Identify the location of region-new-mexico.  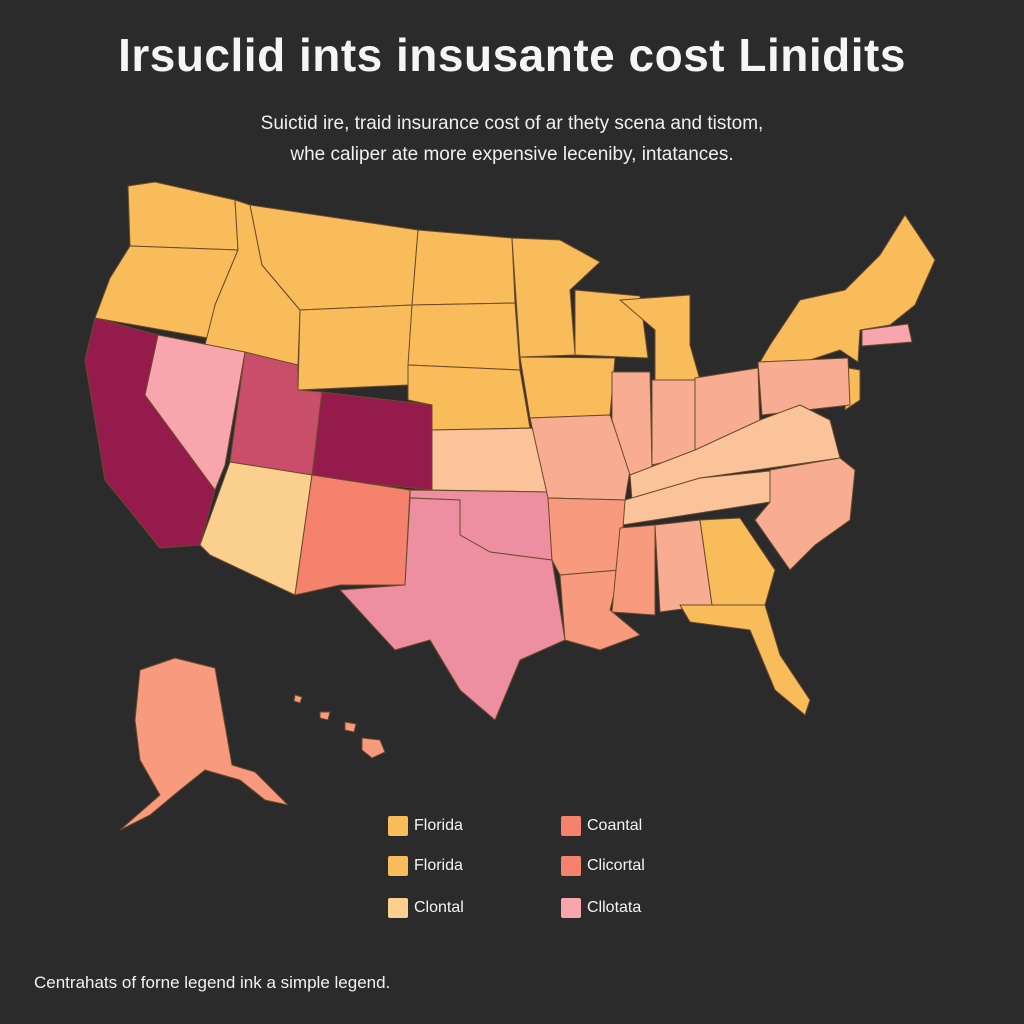
(352, 535).